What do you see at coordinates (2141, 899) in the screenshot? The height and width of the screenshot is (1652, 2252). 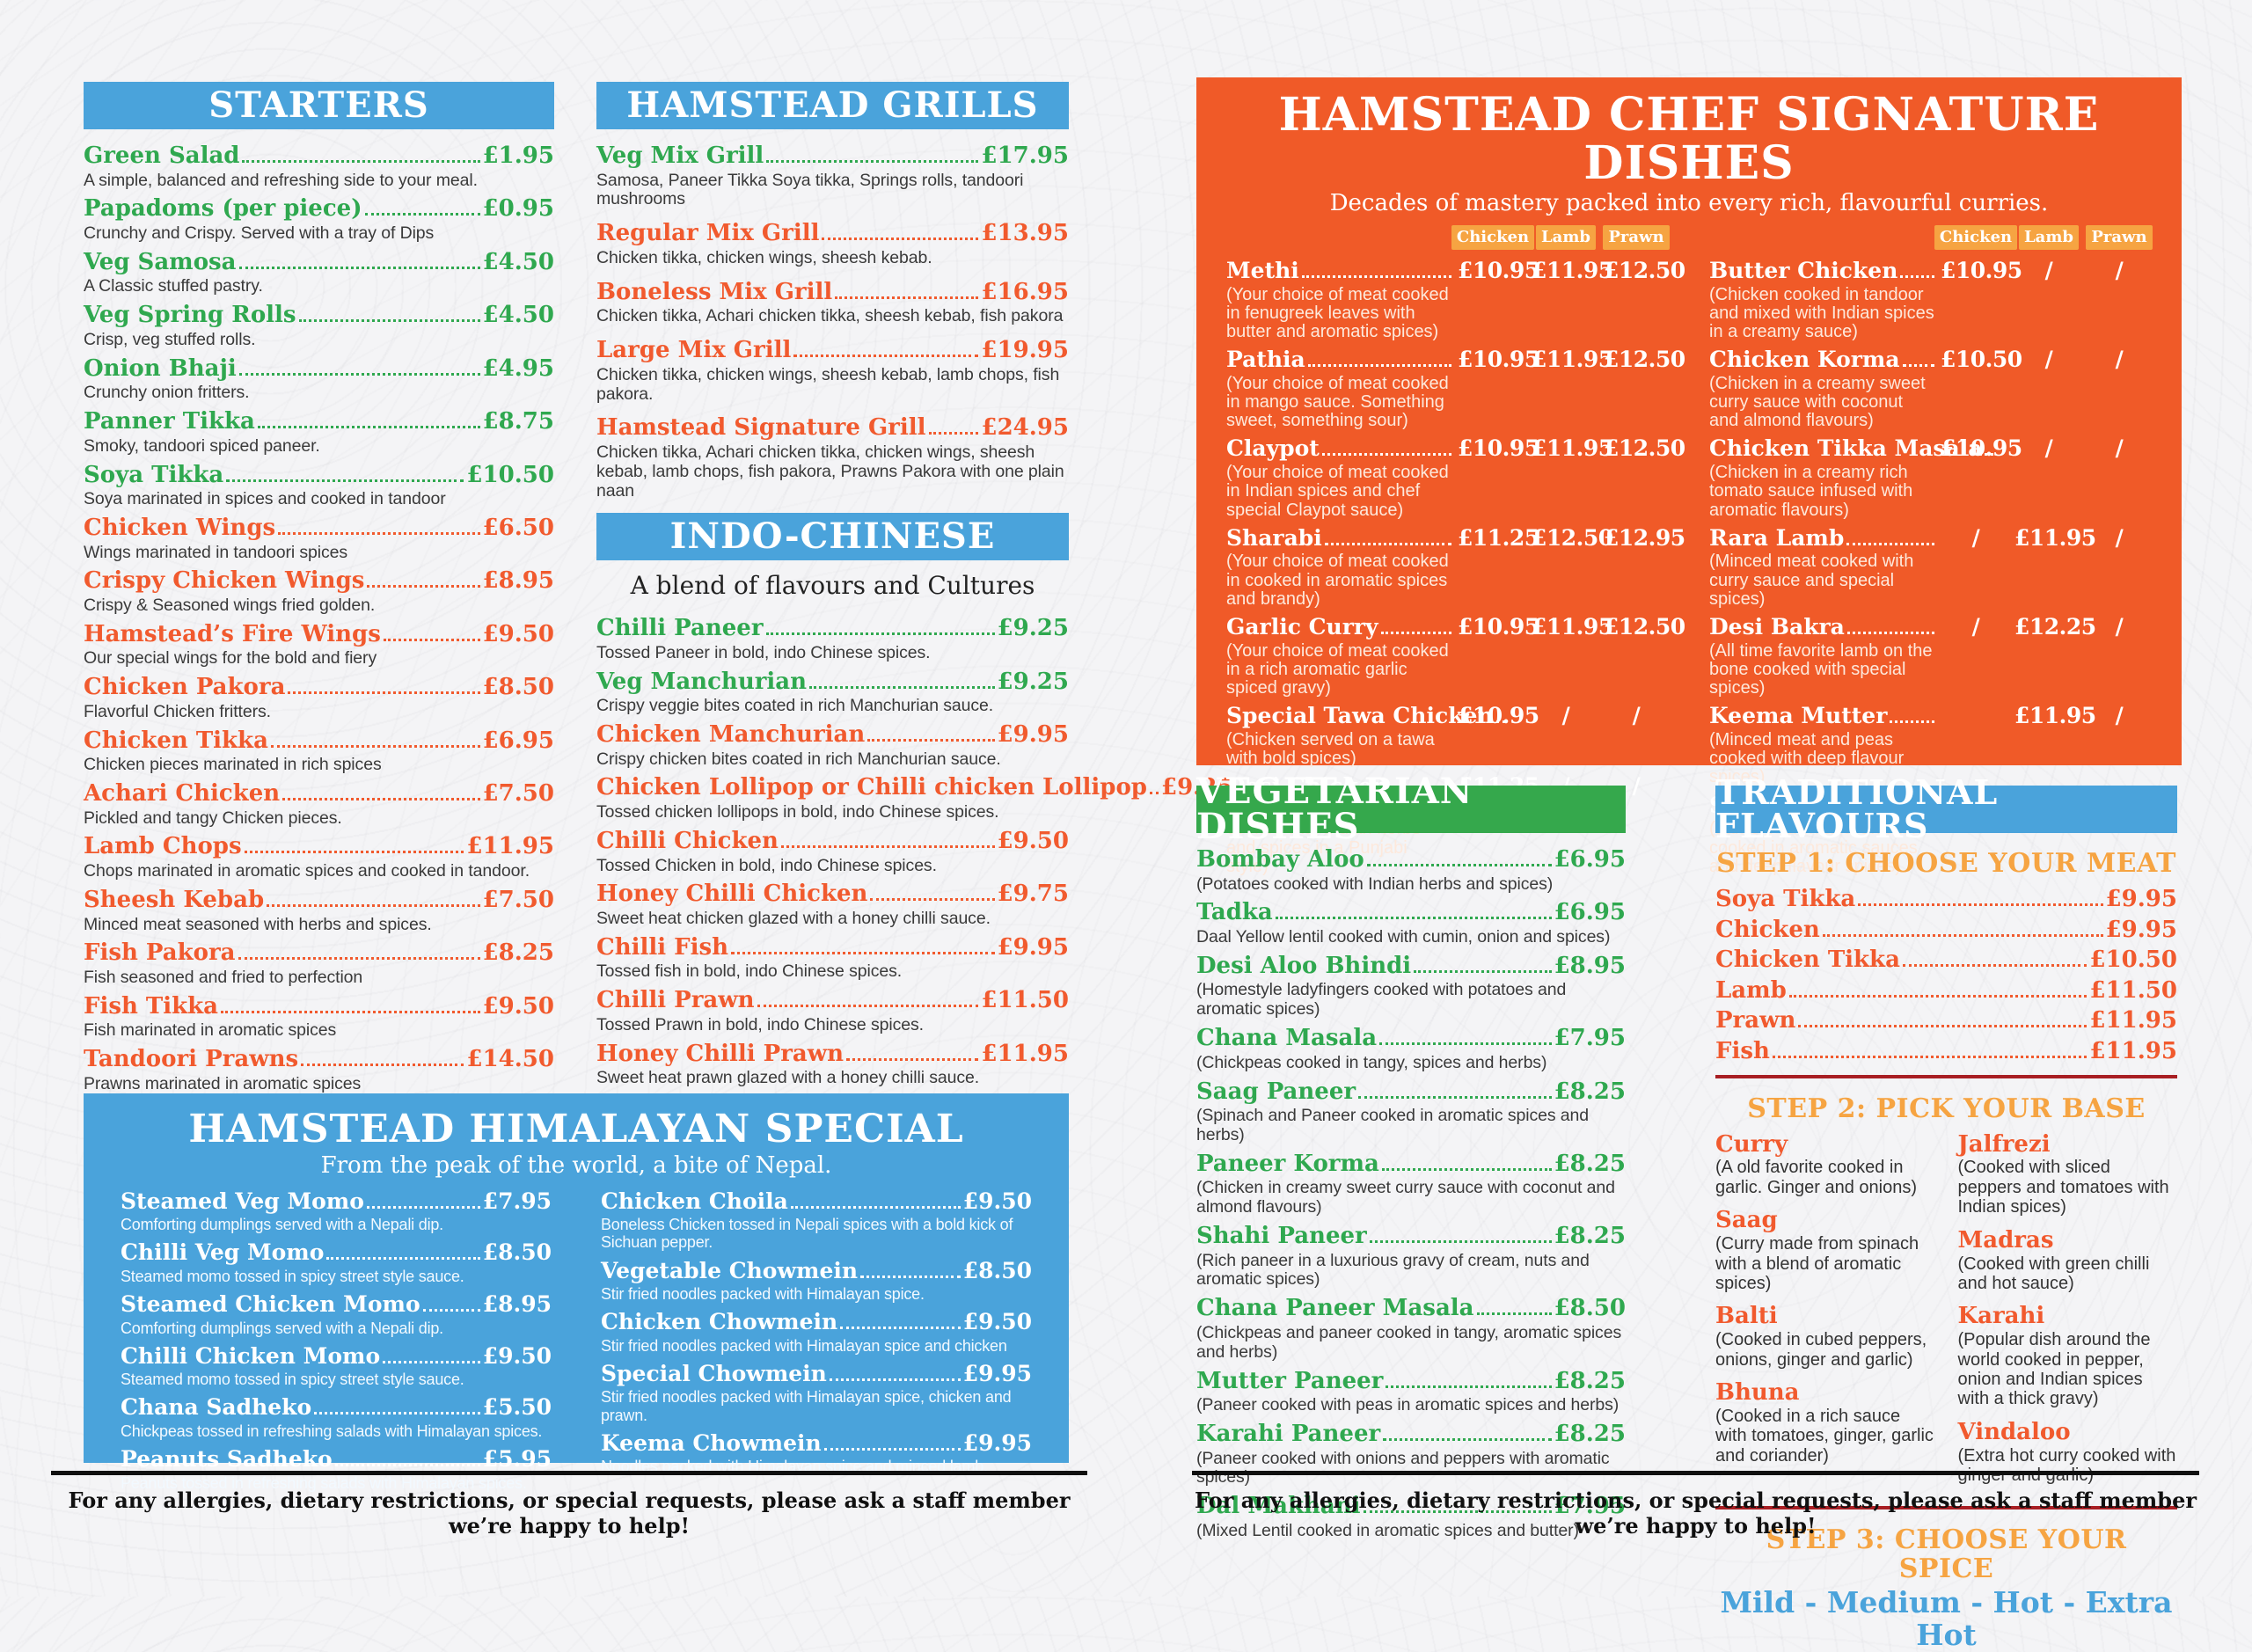 I see `menu-item-price: £9.95` at bounding box center [2141, 899].